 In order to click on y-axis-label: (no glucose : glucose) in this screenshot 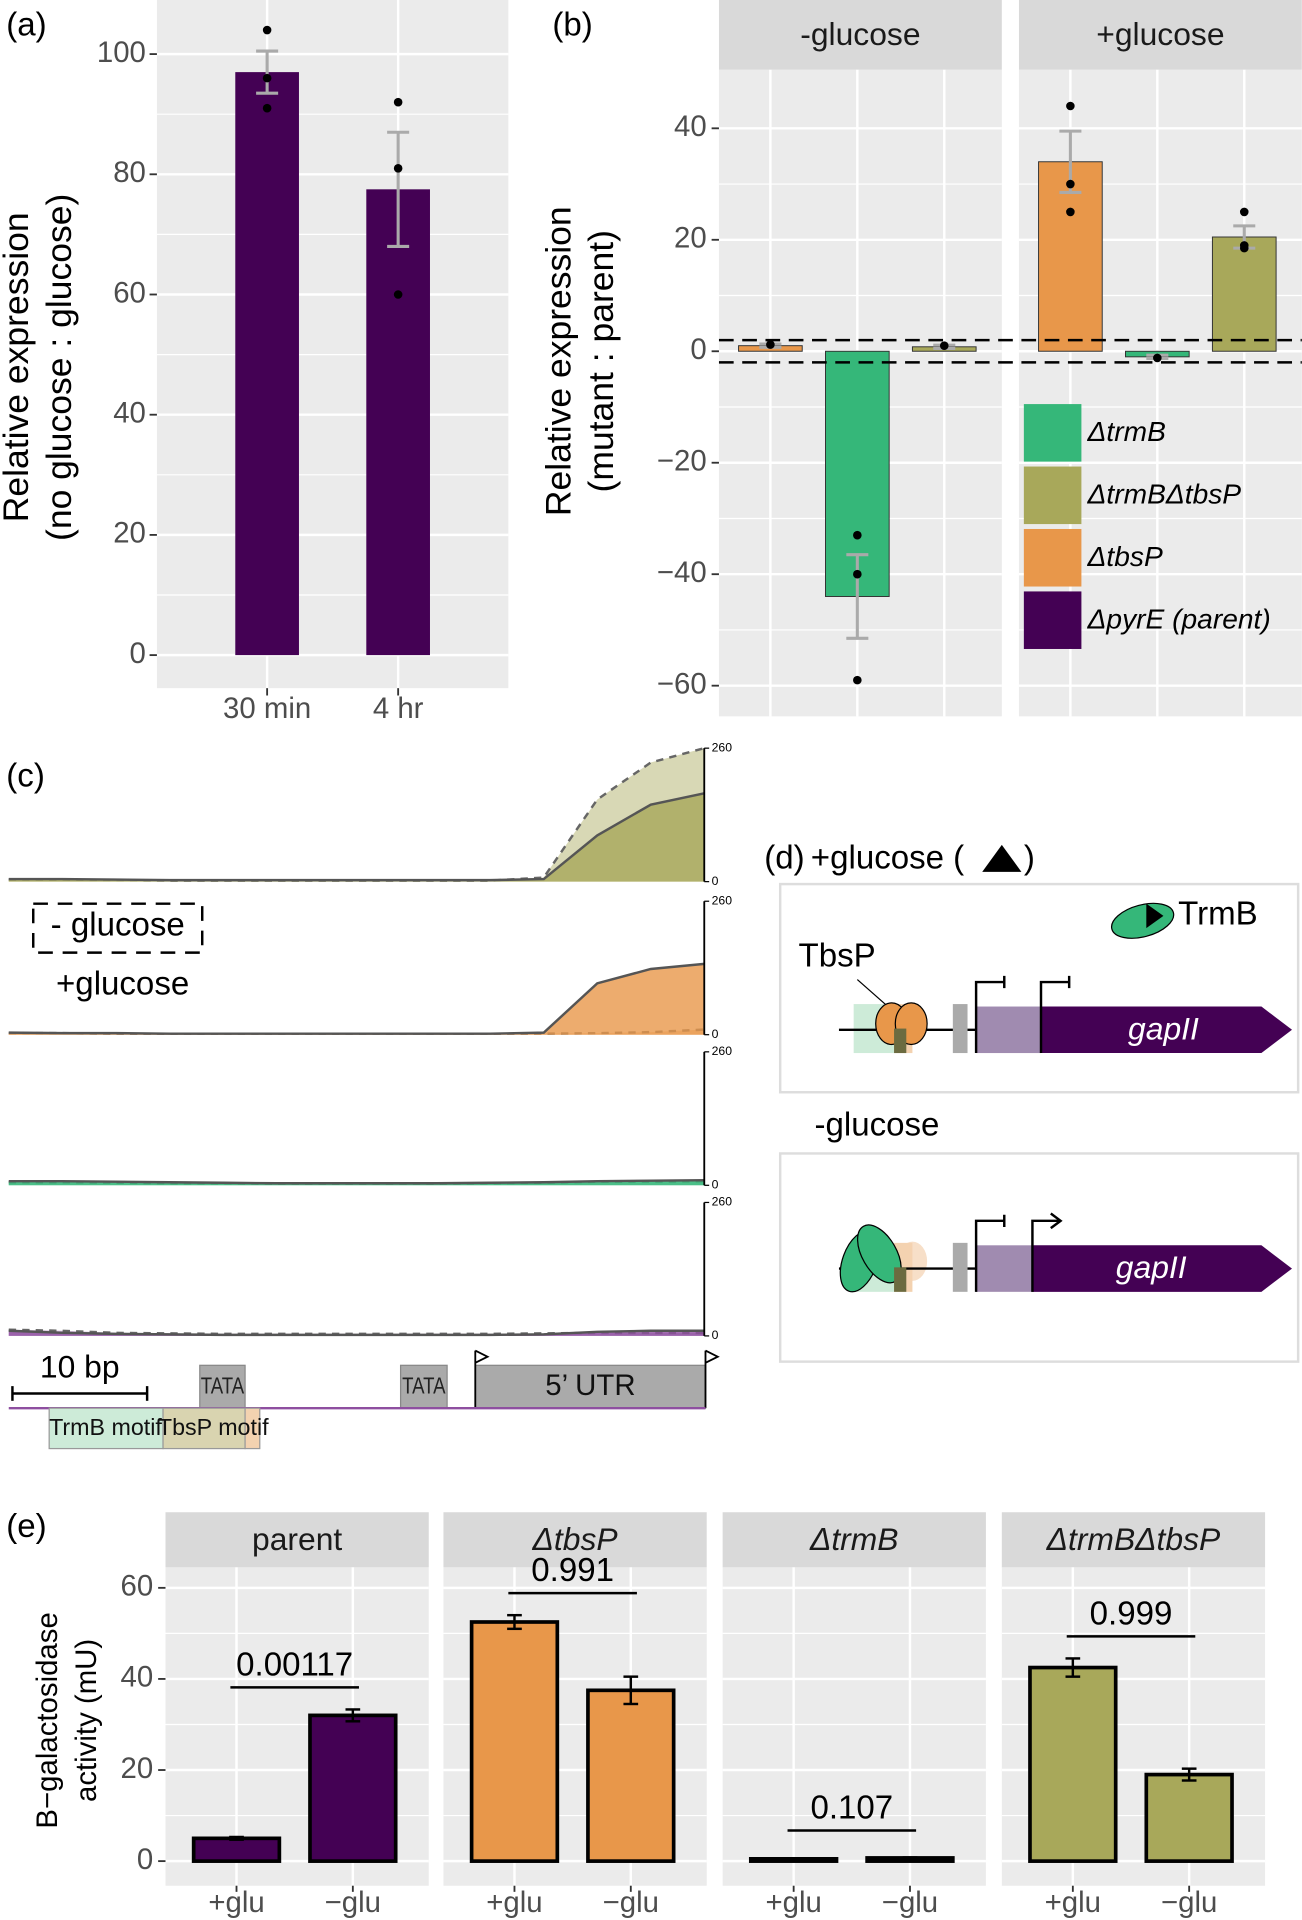, I will do `click(59, 367)`.